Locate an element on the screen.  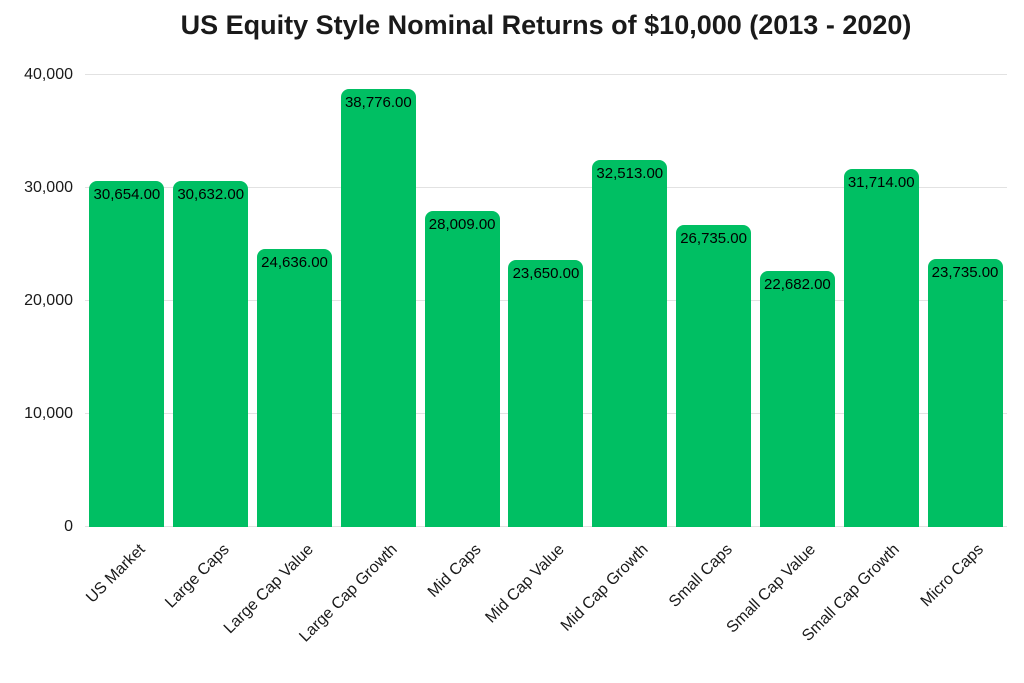
y-tick-label: 0 is located at coordinates (68, 526).